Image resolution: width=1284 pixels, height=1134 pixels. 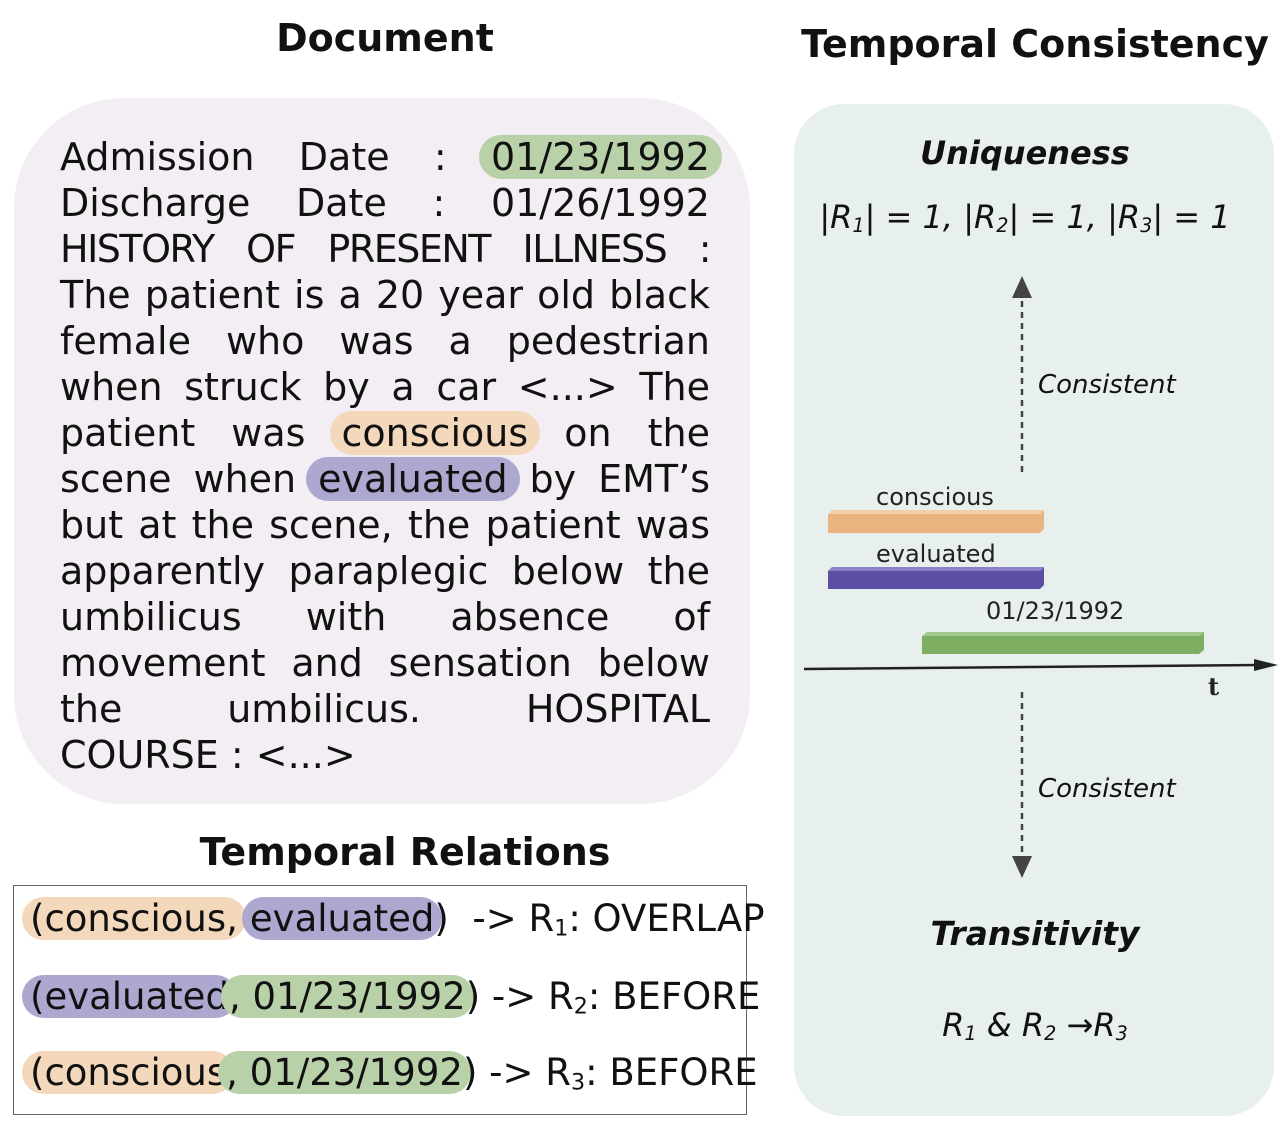 What do you see at coordinates (391, 157) in the screenshot?
I see `doc-line-1: Admission Date : 01/23/1992` at bounding box center [391, 157].